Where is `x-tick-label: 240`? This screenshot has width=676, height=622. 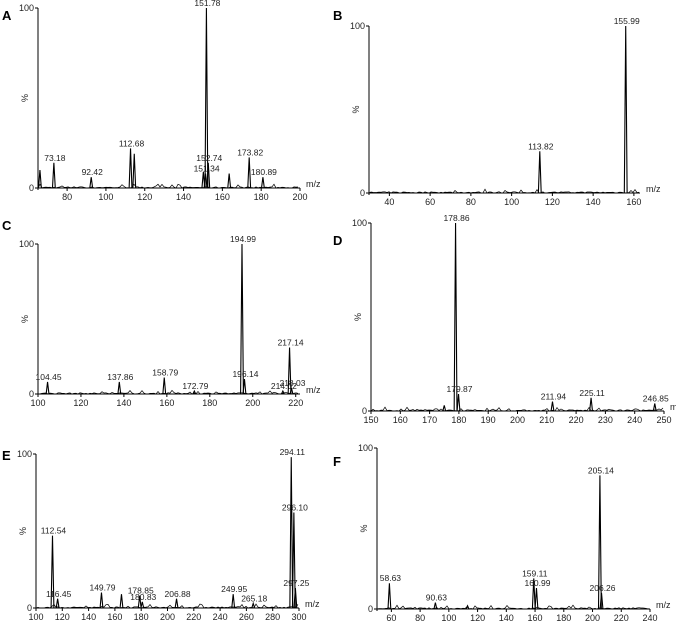 x-tick-label: 240 is located at coordinates (649, 617).